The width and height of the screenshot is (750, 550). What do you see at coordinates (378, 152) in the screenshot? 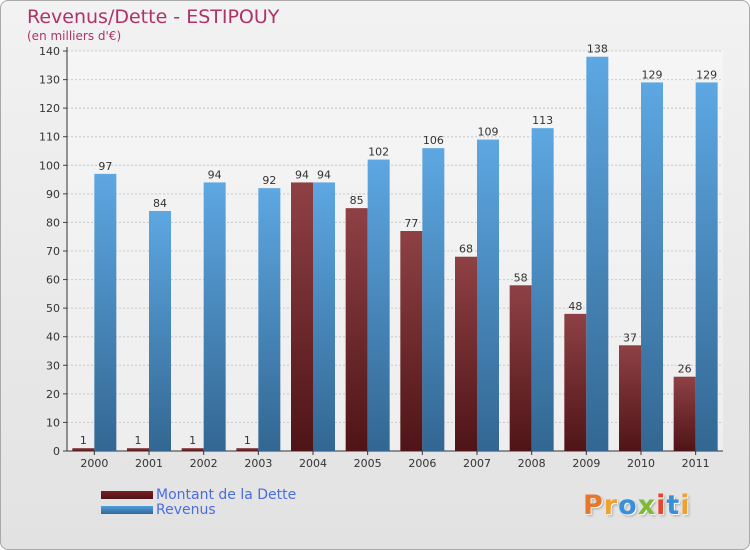
I see `data-label: 102` at bounding box center [378, 152].